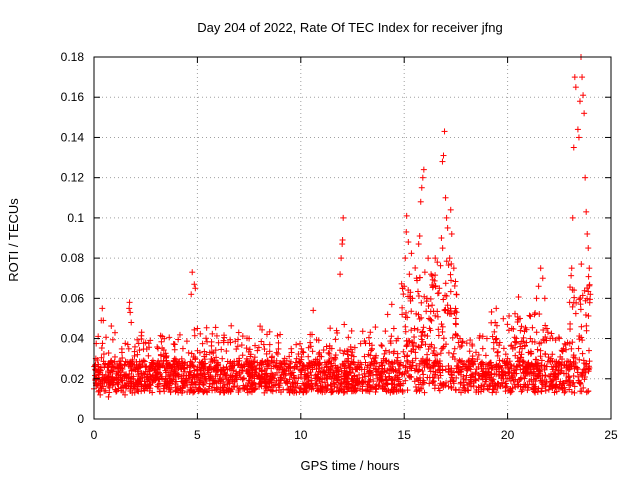 The height and width of the screenshot is (480, 640). What do you see at coordinates (13, 240) in the screenshot?
I see `y-axis-label: ROTI / TECUs` at bounding box center [13, 240].